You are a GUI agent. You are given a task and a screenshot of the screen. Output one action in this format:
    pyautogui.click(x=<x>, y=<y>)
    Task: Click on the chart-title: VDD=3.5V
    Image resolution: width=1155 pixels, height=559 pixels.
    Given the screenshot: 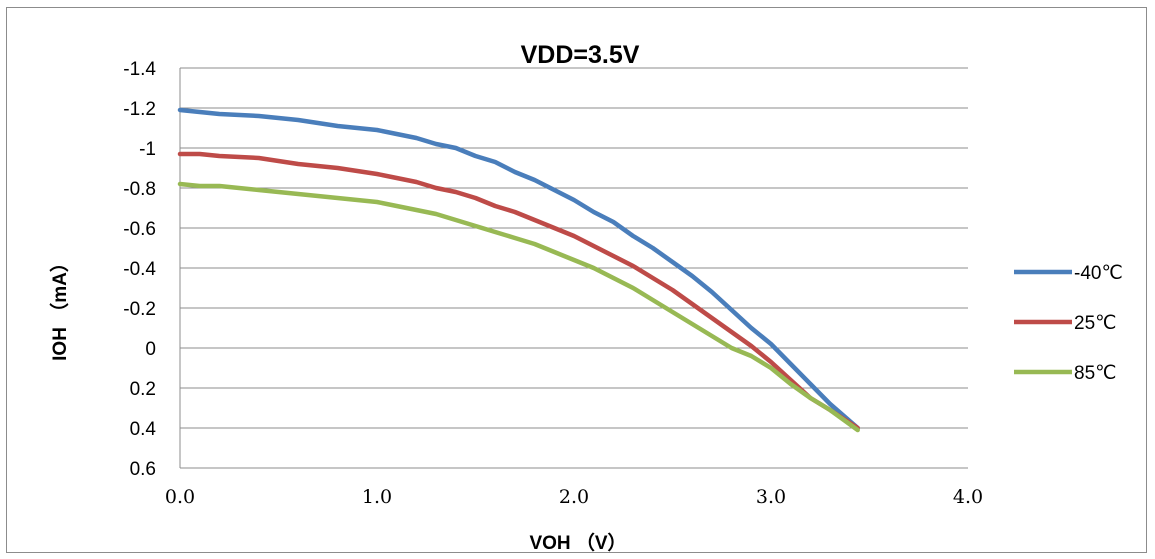 What is the action you would take?
    pyautogui.click(x=580, y=55)
    